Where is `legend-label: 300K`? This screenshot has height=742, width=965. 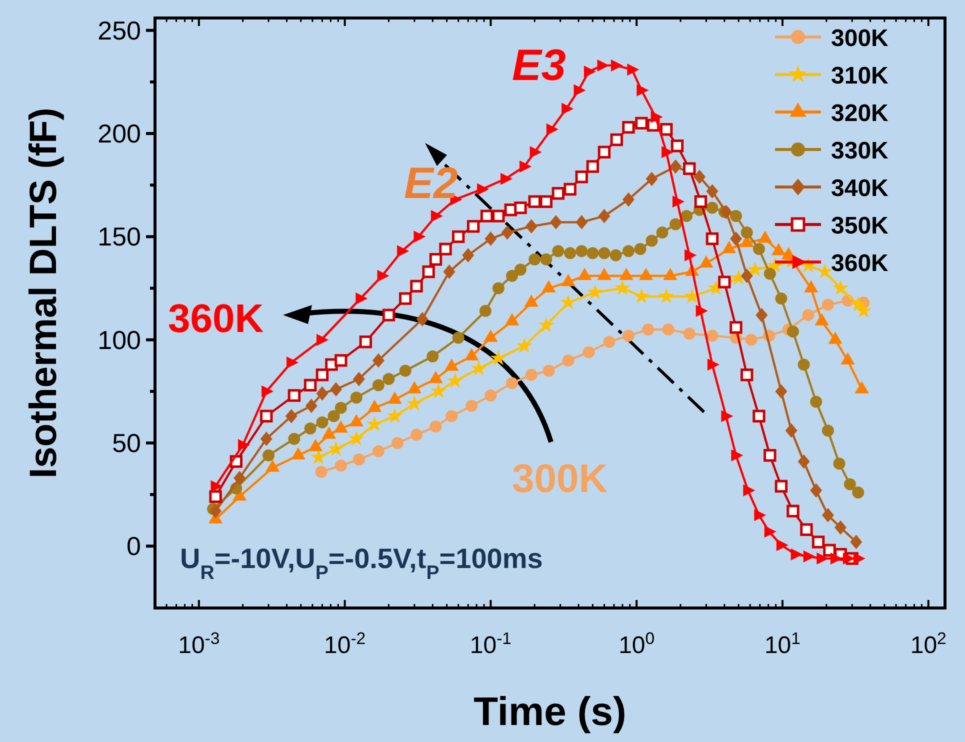
legend-label: 300K is located at coordinates (860, 38).